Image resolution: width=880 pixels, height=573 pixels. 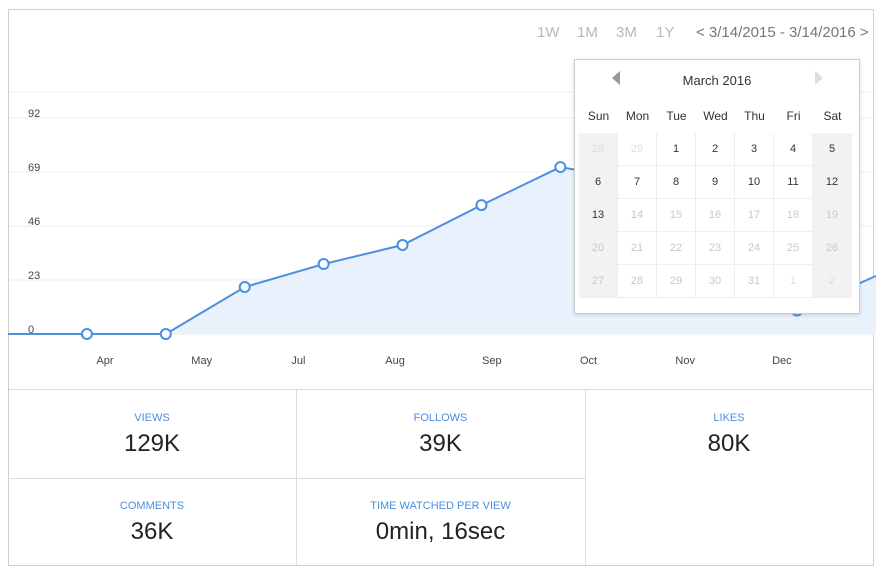 I want to click on calendar-day: 31, so click(x=754, y=281).